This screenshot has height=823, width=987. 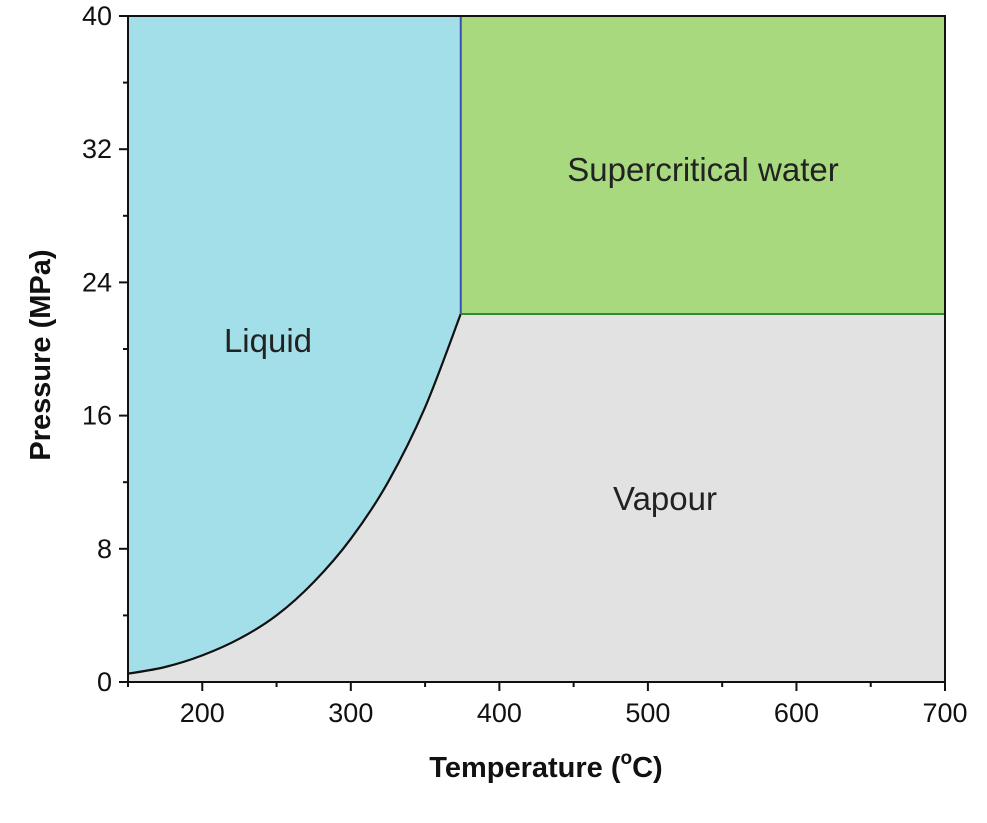 What do you see at coordinates (294, 494) in the screenshot?
I see `saturation-curve` at bounding box center [294, 494].